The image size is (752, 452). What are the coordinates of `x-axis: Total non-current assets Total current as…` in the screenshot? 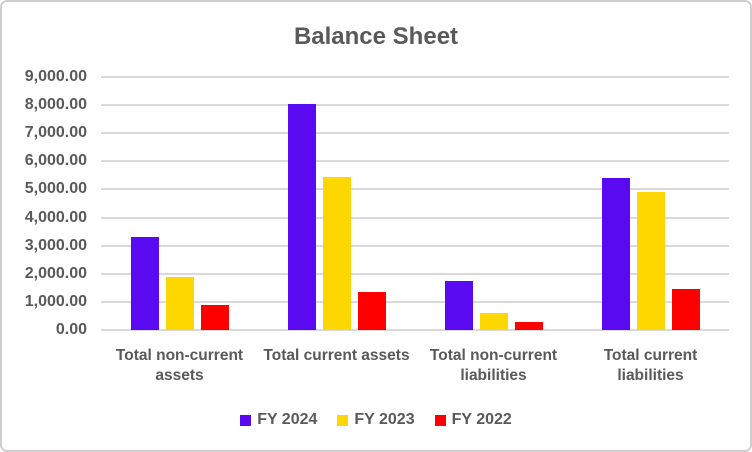 It's located at (415, 366).